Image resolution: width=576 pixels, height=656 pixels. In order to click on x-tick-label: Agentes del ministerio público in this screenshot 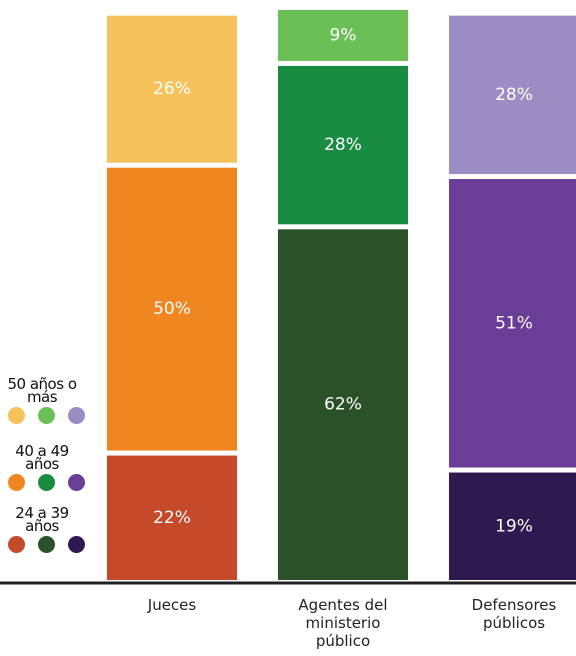, I will do `click(343, 623)`.